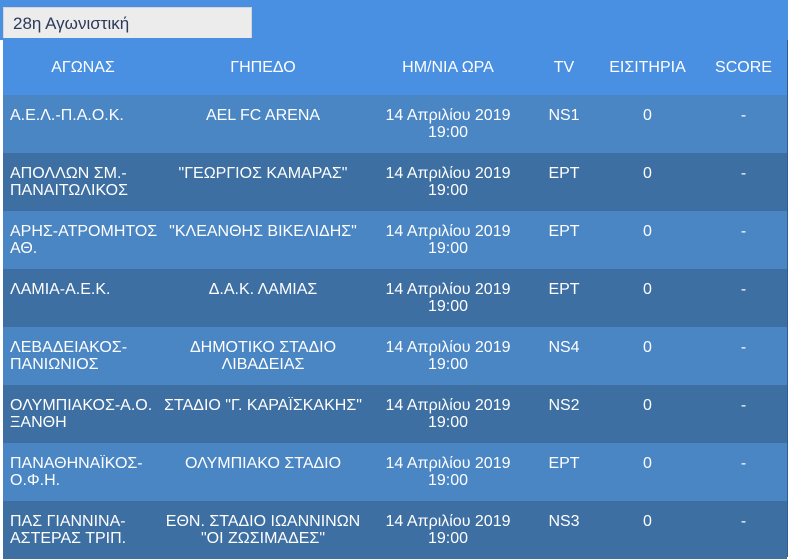  What do you see at coordinates (564, 405) in the screenshot?
I see `tv-cell: NS2` at bounding box center [564, 405].